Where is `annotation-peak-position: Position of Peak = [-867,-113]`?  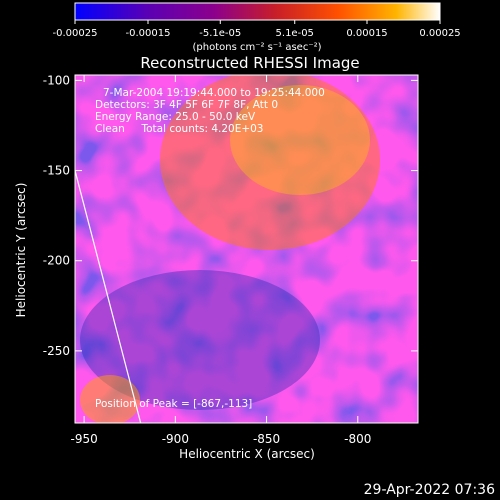
annotation-peak-position: Position of Peak = [-867,-113] is located at coordinates (173, 404).